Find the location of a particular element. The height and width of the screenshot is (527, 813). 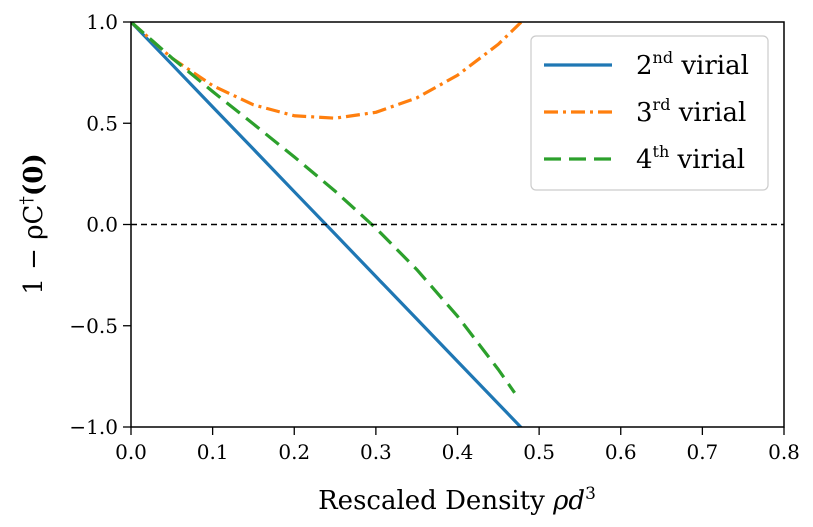

y-tick-label: 0.0 is located at coordinates (102, 225).